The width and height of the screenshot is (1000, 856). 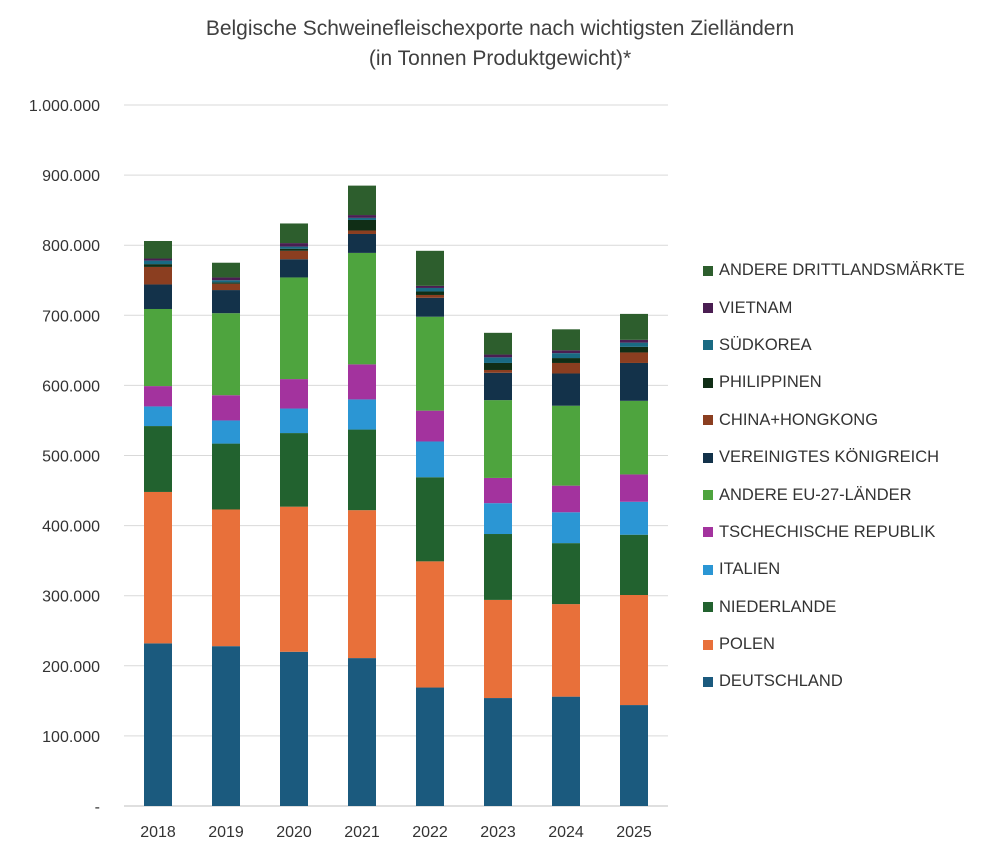 I want to click on legend-item: ANDERE EU-27-LÄNDER, so click(x=851, y=494).